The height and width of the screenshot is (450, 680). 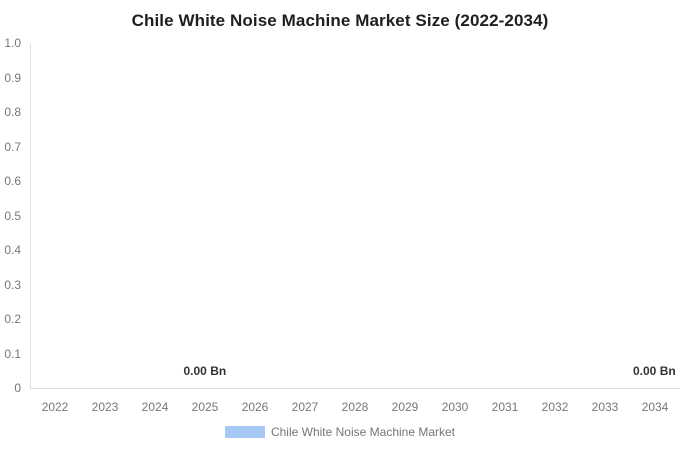 I want to click on y-tick-label: 0.4, so click(x=12, y=250).